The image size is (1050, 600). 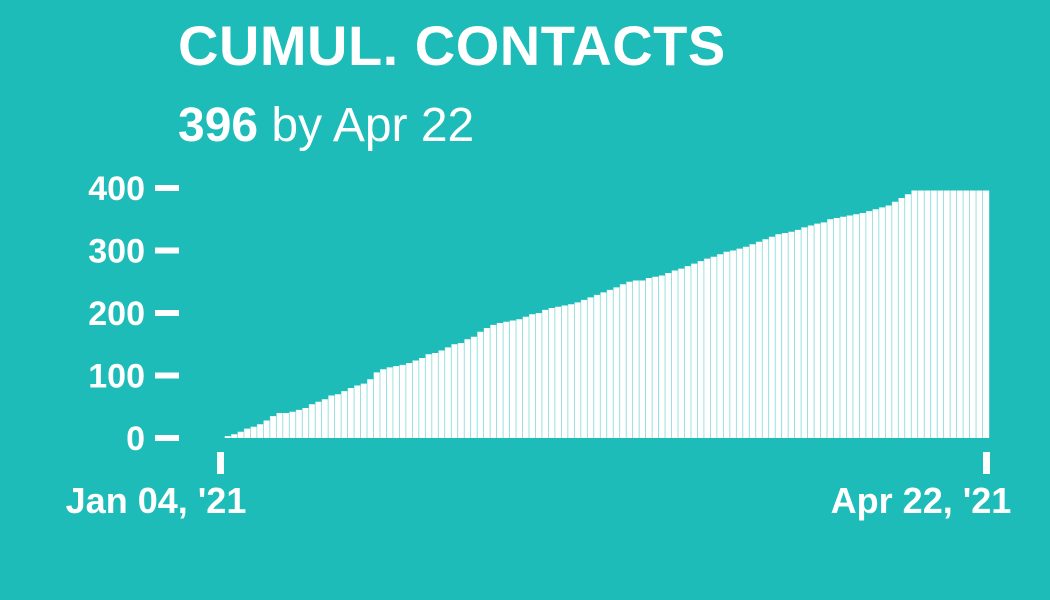 What do you see at coordinates (116, 377) in the screenshot?
I see `y-tick-label: 100` at bounding box center [116, 377].